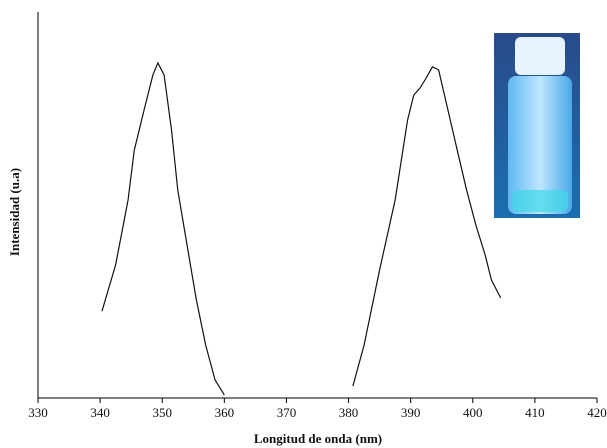 Image resolution: width=607 pixels, height=448 pixels. What do you see at coordinates (473, 412) in the screenshot?
I see `x-tick-label: 400` at bounding box center [473, 412].